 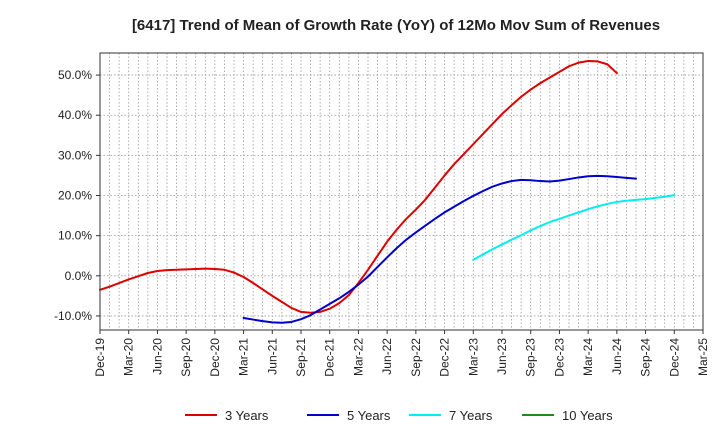 What do you see at coordinates (79, 276) in the screenshot?
I see `y-tick-label: 0.0%` at bounding box center [79, 276].